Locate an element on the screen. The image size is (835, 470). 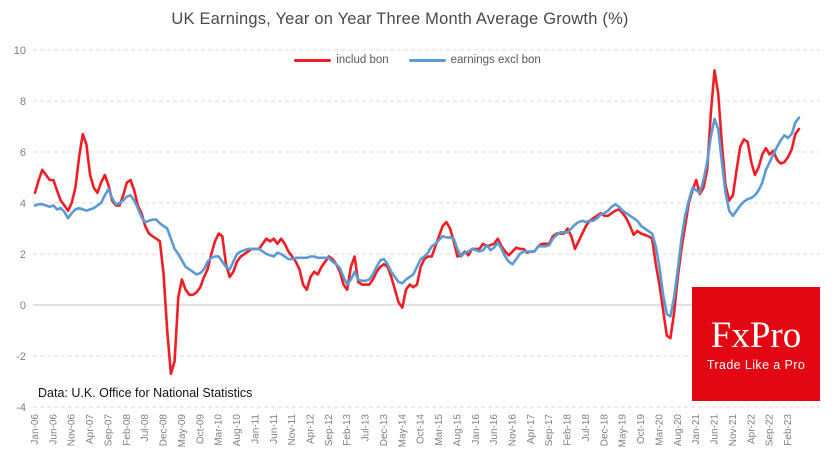
x-axis-tick-label: May-09 is located at coordinates (182, 431).